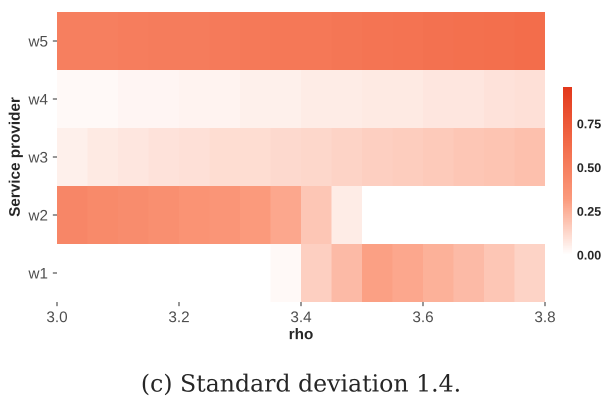  I want to click on y-tick-label: w1, so click(38, 273).